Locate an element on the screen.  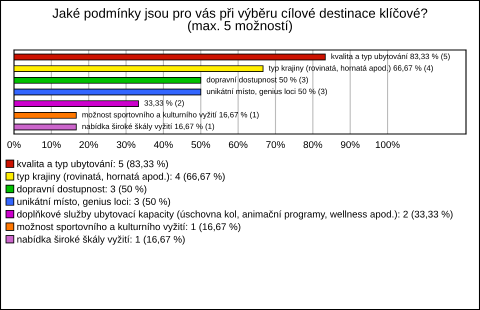
legend-label: kvalita a typ ubytování: 5 (83,33 %) is located at coordinates (92, 165).